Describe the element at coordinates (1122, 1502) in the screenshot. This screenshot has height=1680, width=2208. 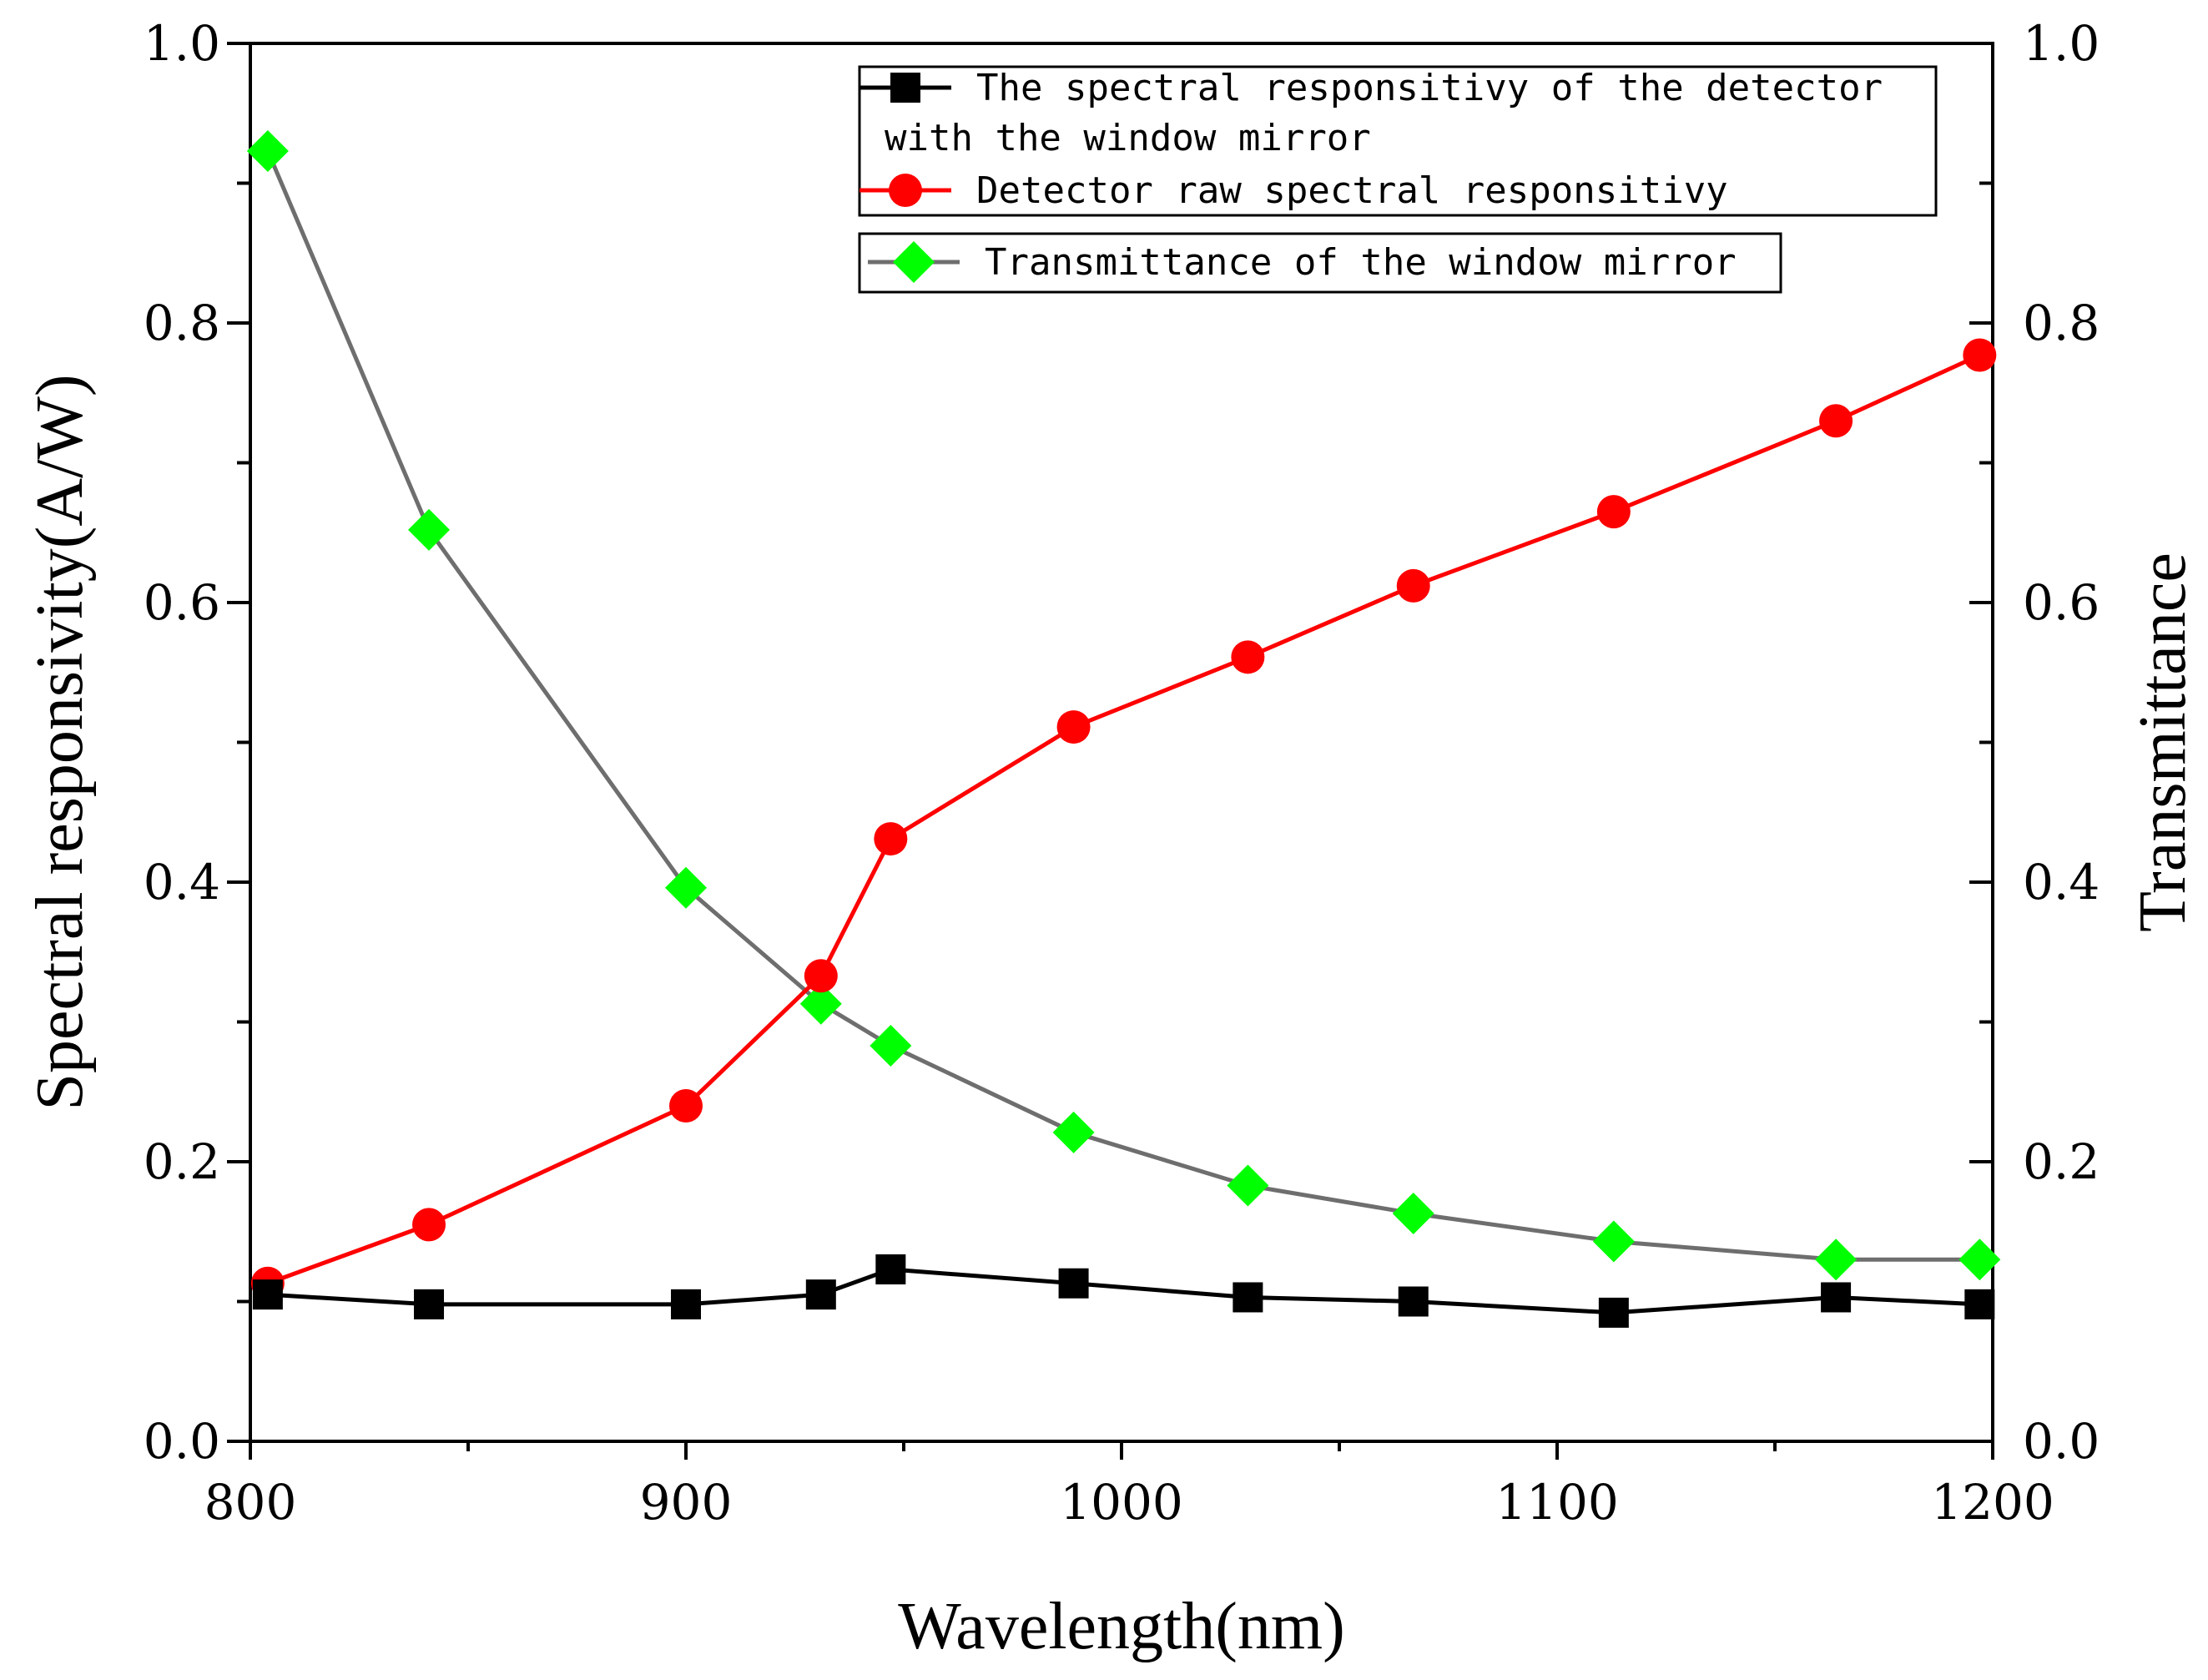
I see `x-tick-label: 1000` at that location.